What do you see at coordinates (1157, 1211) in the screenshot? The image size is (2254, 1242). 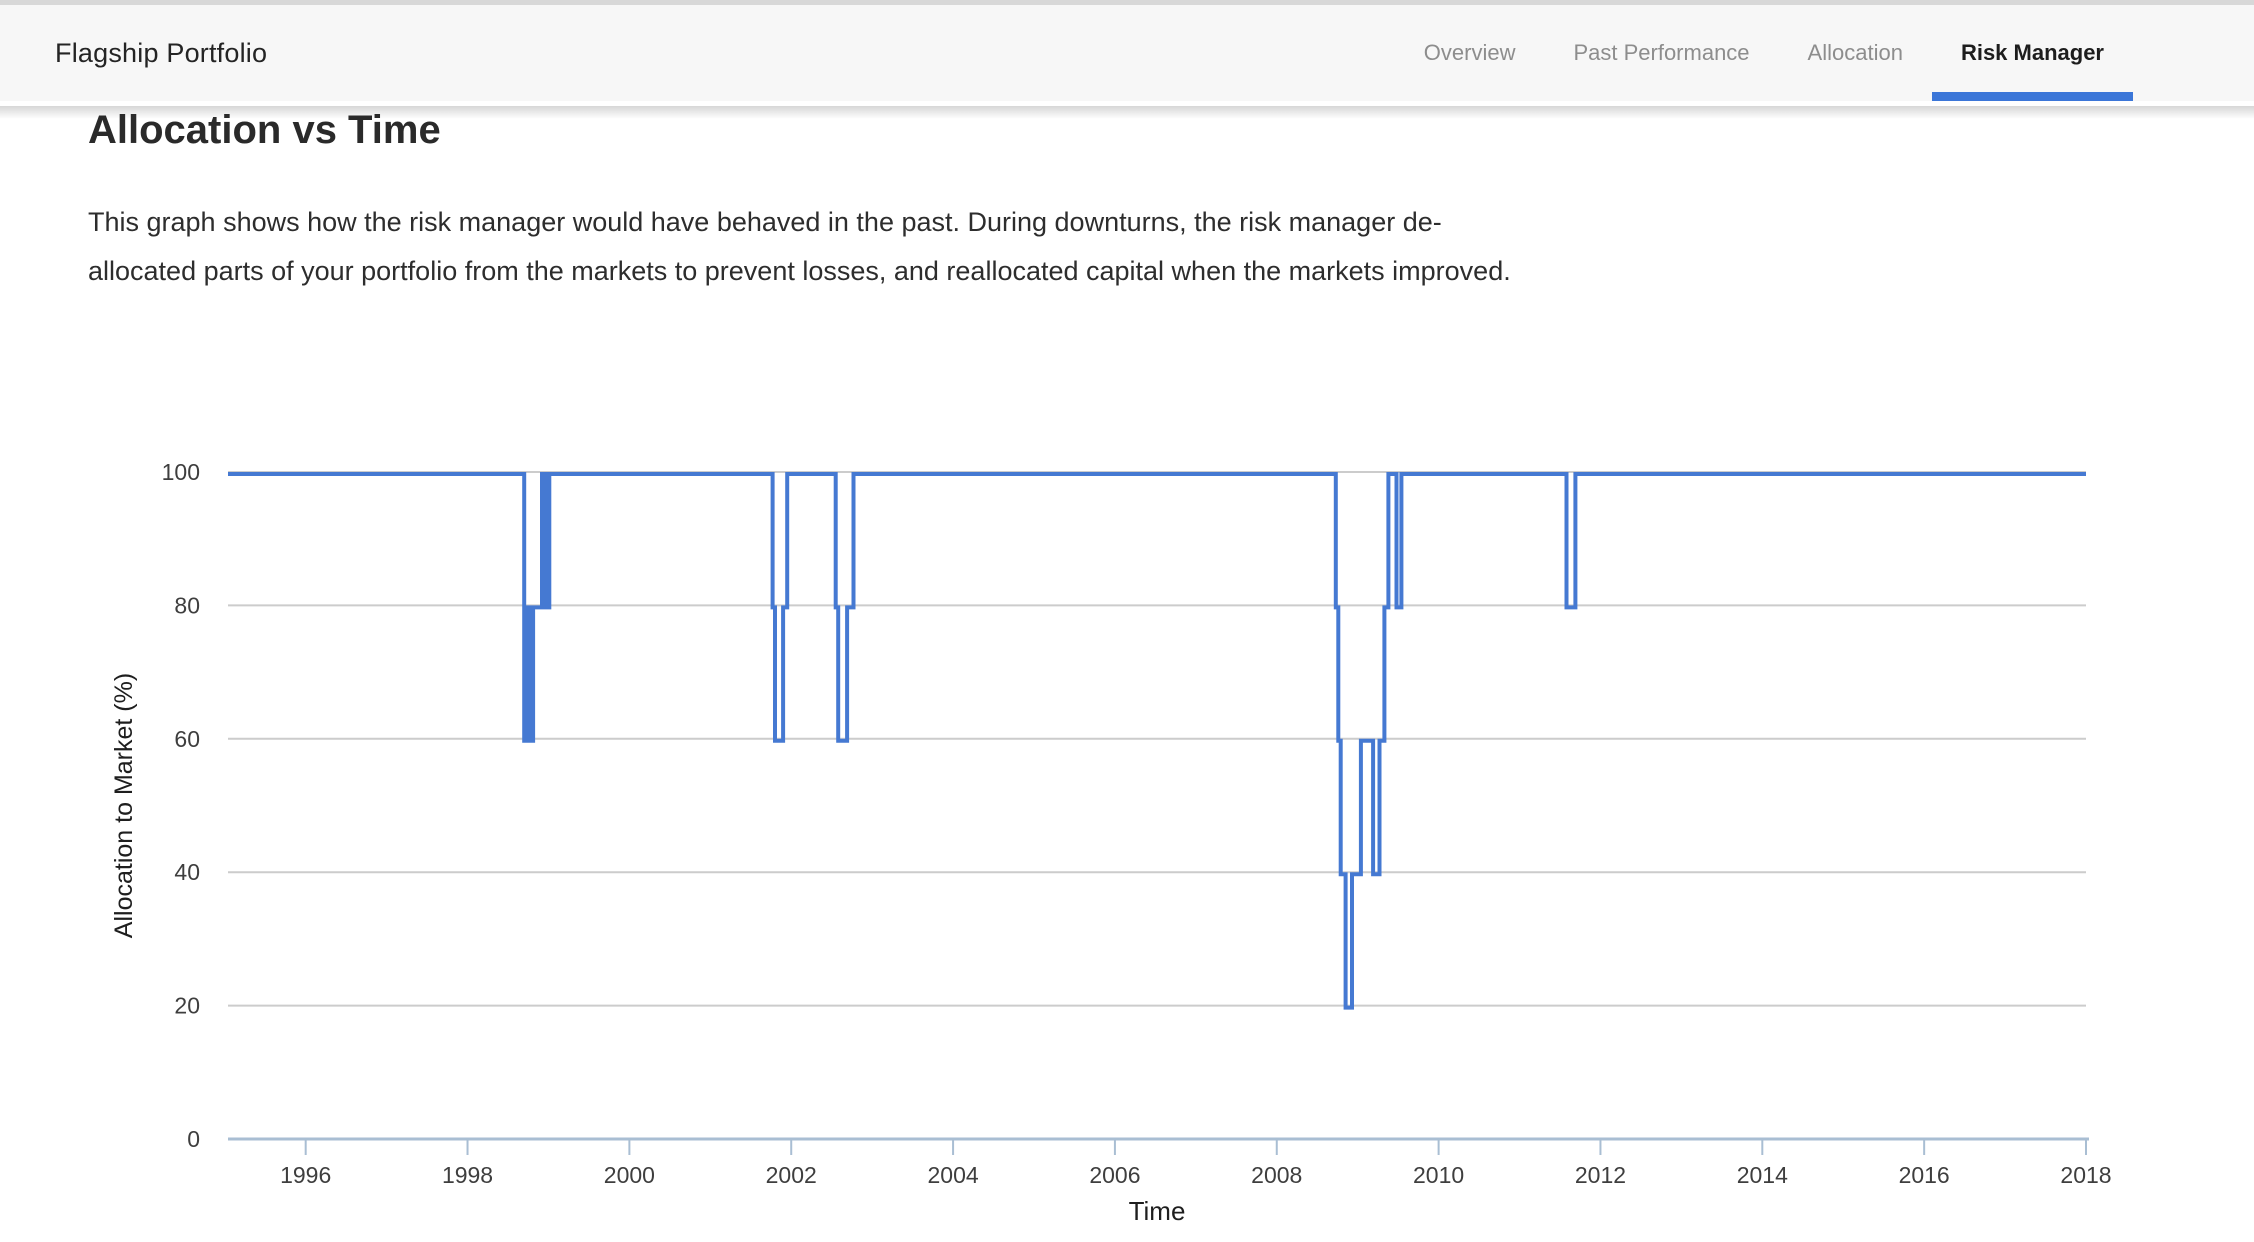 I see `x-axis-title: Time` at bounding box center [1157, 1211].